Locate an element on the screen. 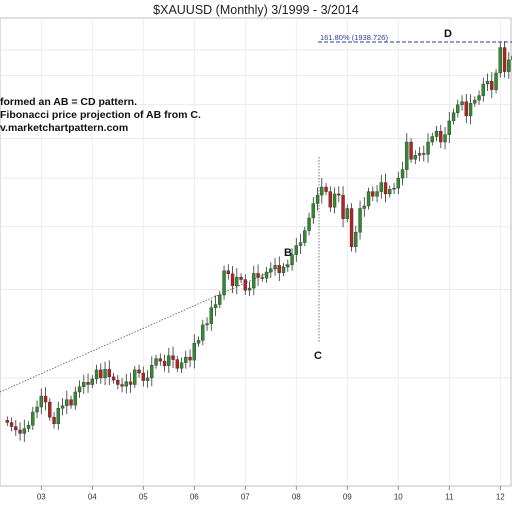  point-label-c: C is located at coordinates (318, 356).